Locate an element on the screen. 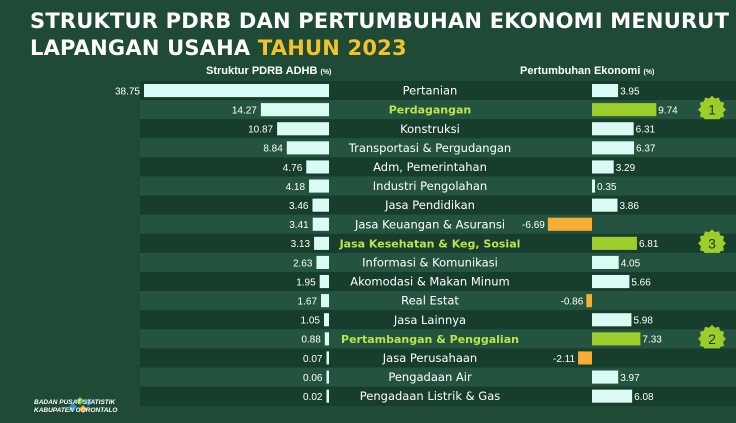 The height and width of the screenshot is (423, 736). growth-value-label: 6.37 is located at coordinates (646, 149).